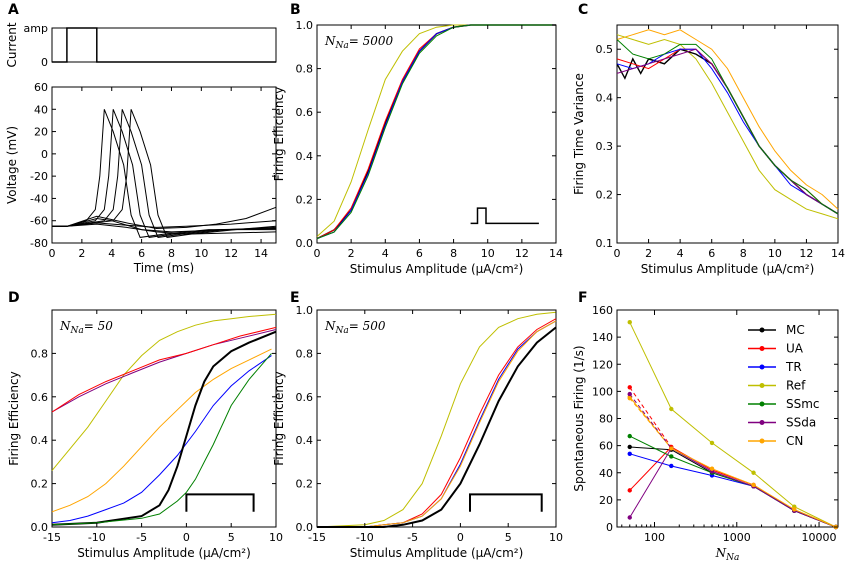  What do you see at coordinates (711, 253) in the screenshot?
I see `panel-c-xtick-label: 6` at bounding box center [711, 253].